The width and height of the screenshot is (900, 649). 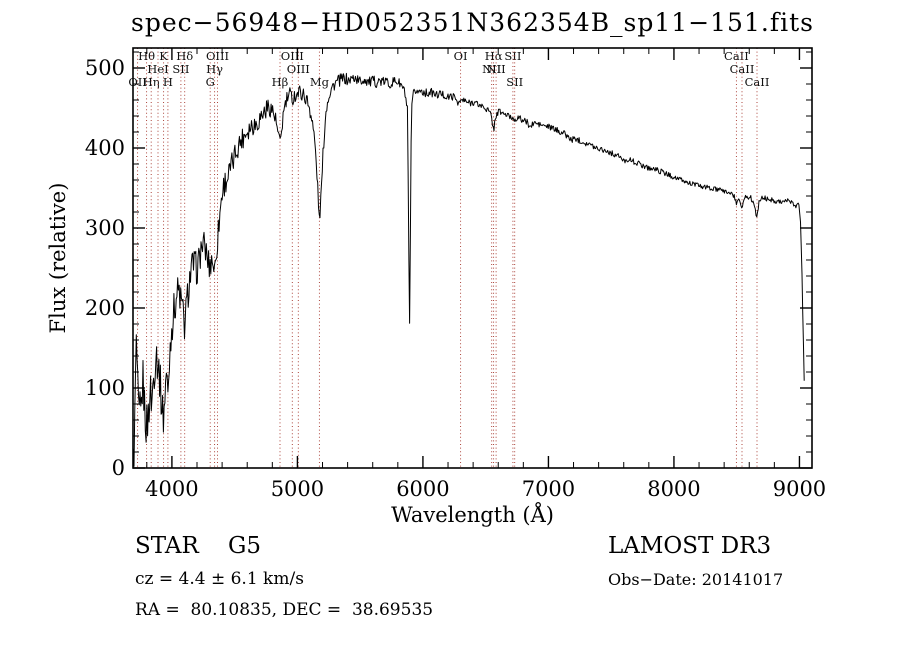 I want to click on x-axis-label: Wavelength (Å), so click(x=472, y=515).